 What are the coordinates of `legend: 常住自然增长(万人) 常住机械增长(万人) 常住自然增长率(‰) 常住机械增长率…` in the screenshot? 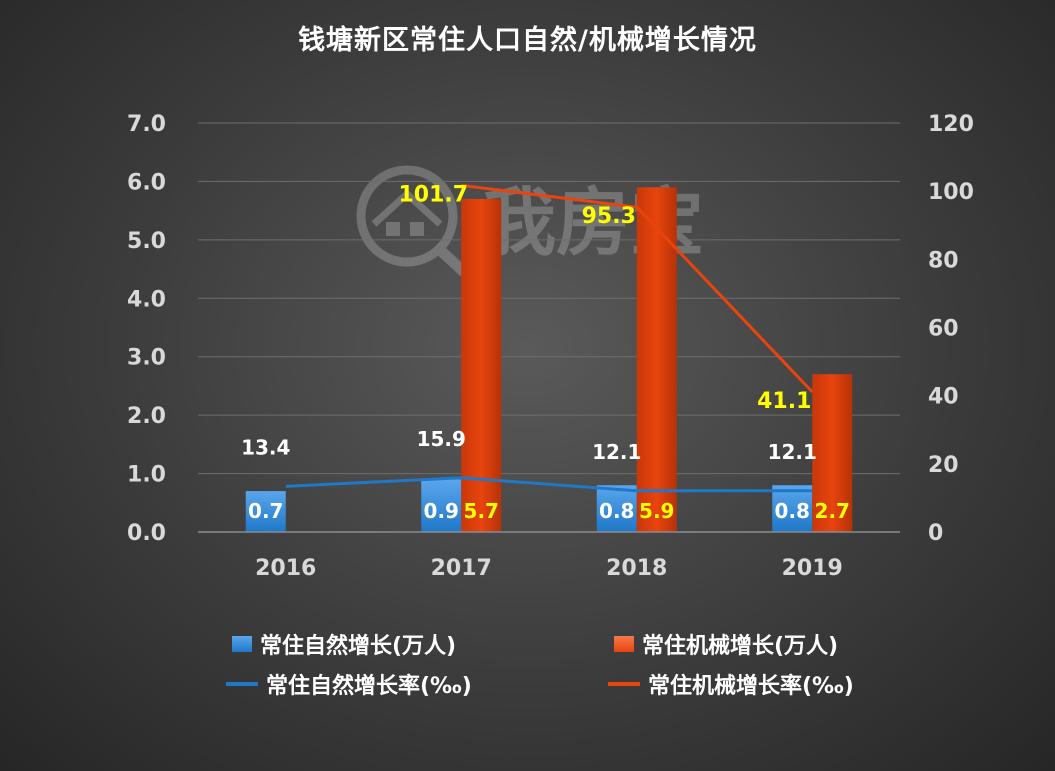 It's located at (527, 662).